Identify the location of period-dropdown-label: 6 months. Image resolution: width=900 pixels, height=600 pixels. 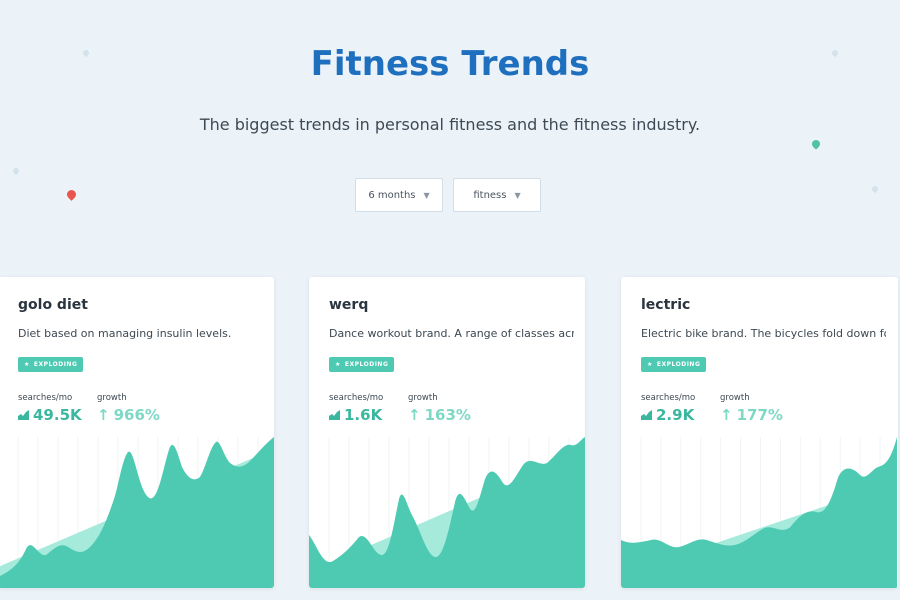
(392, 195).